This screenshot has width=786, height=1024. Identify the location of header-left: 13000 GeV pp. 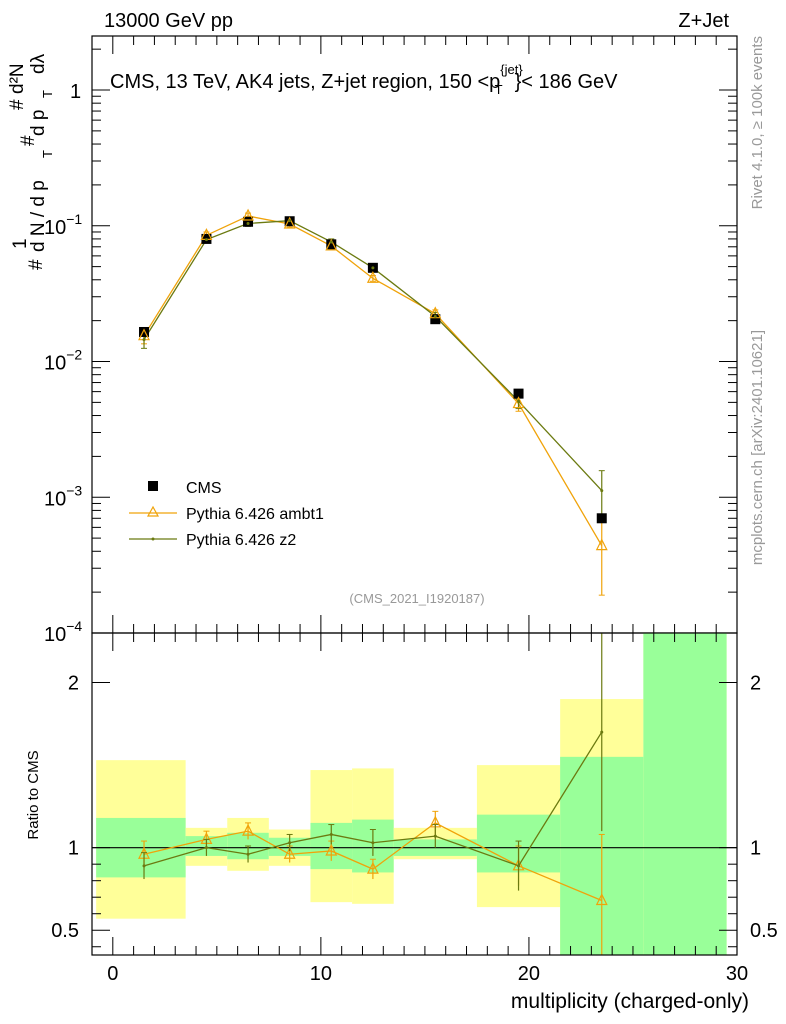
(168, 21).